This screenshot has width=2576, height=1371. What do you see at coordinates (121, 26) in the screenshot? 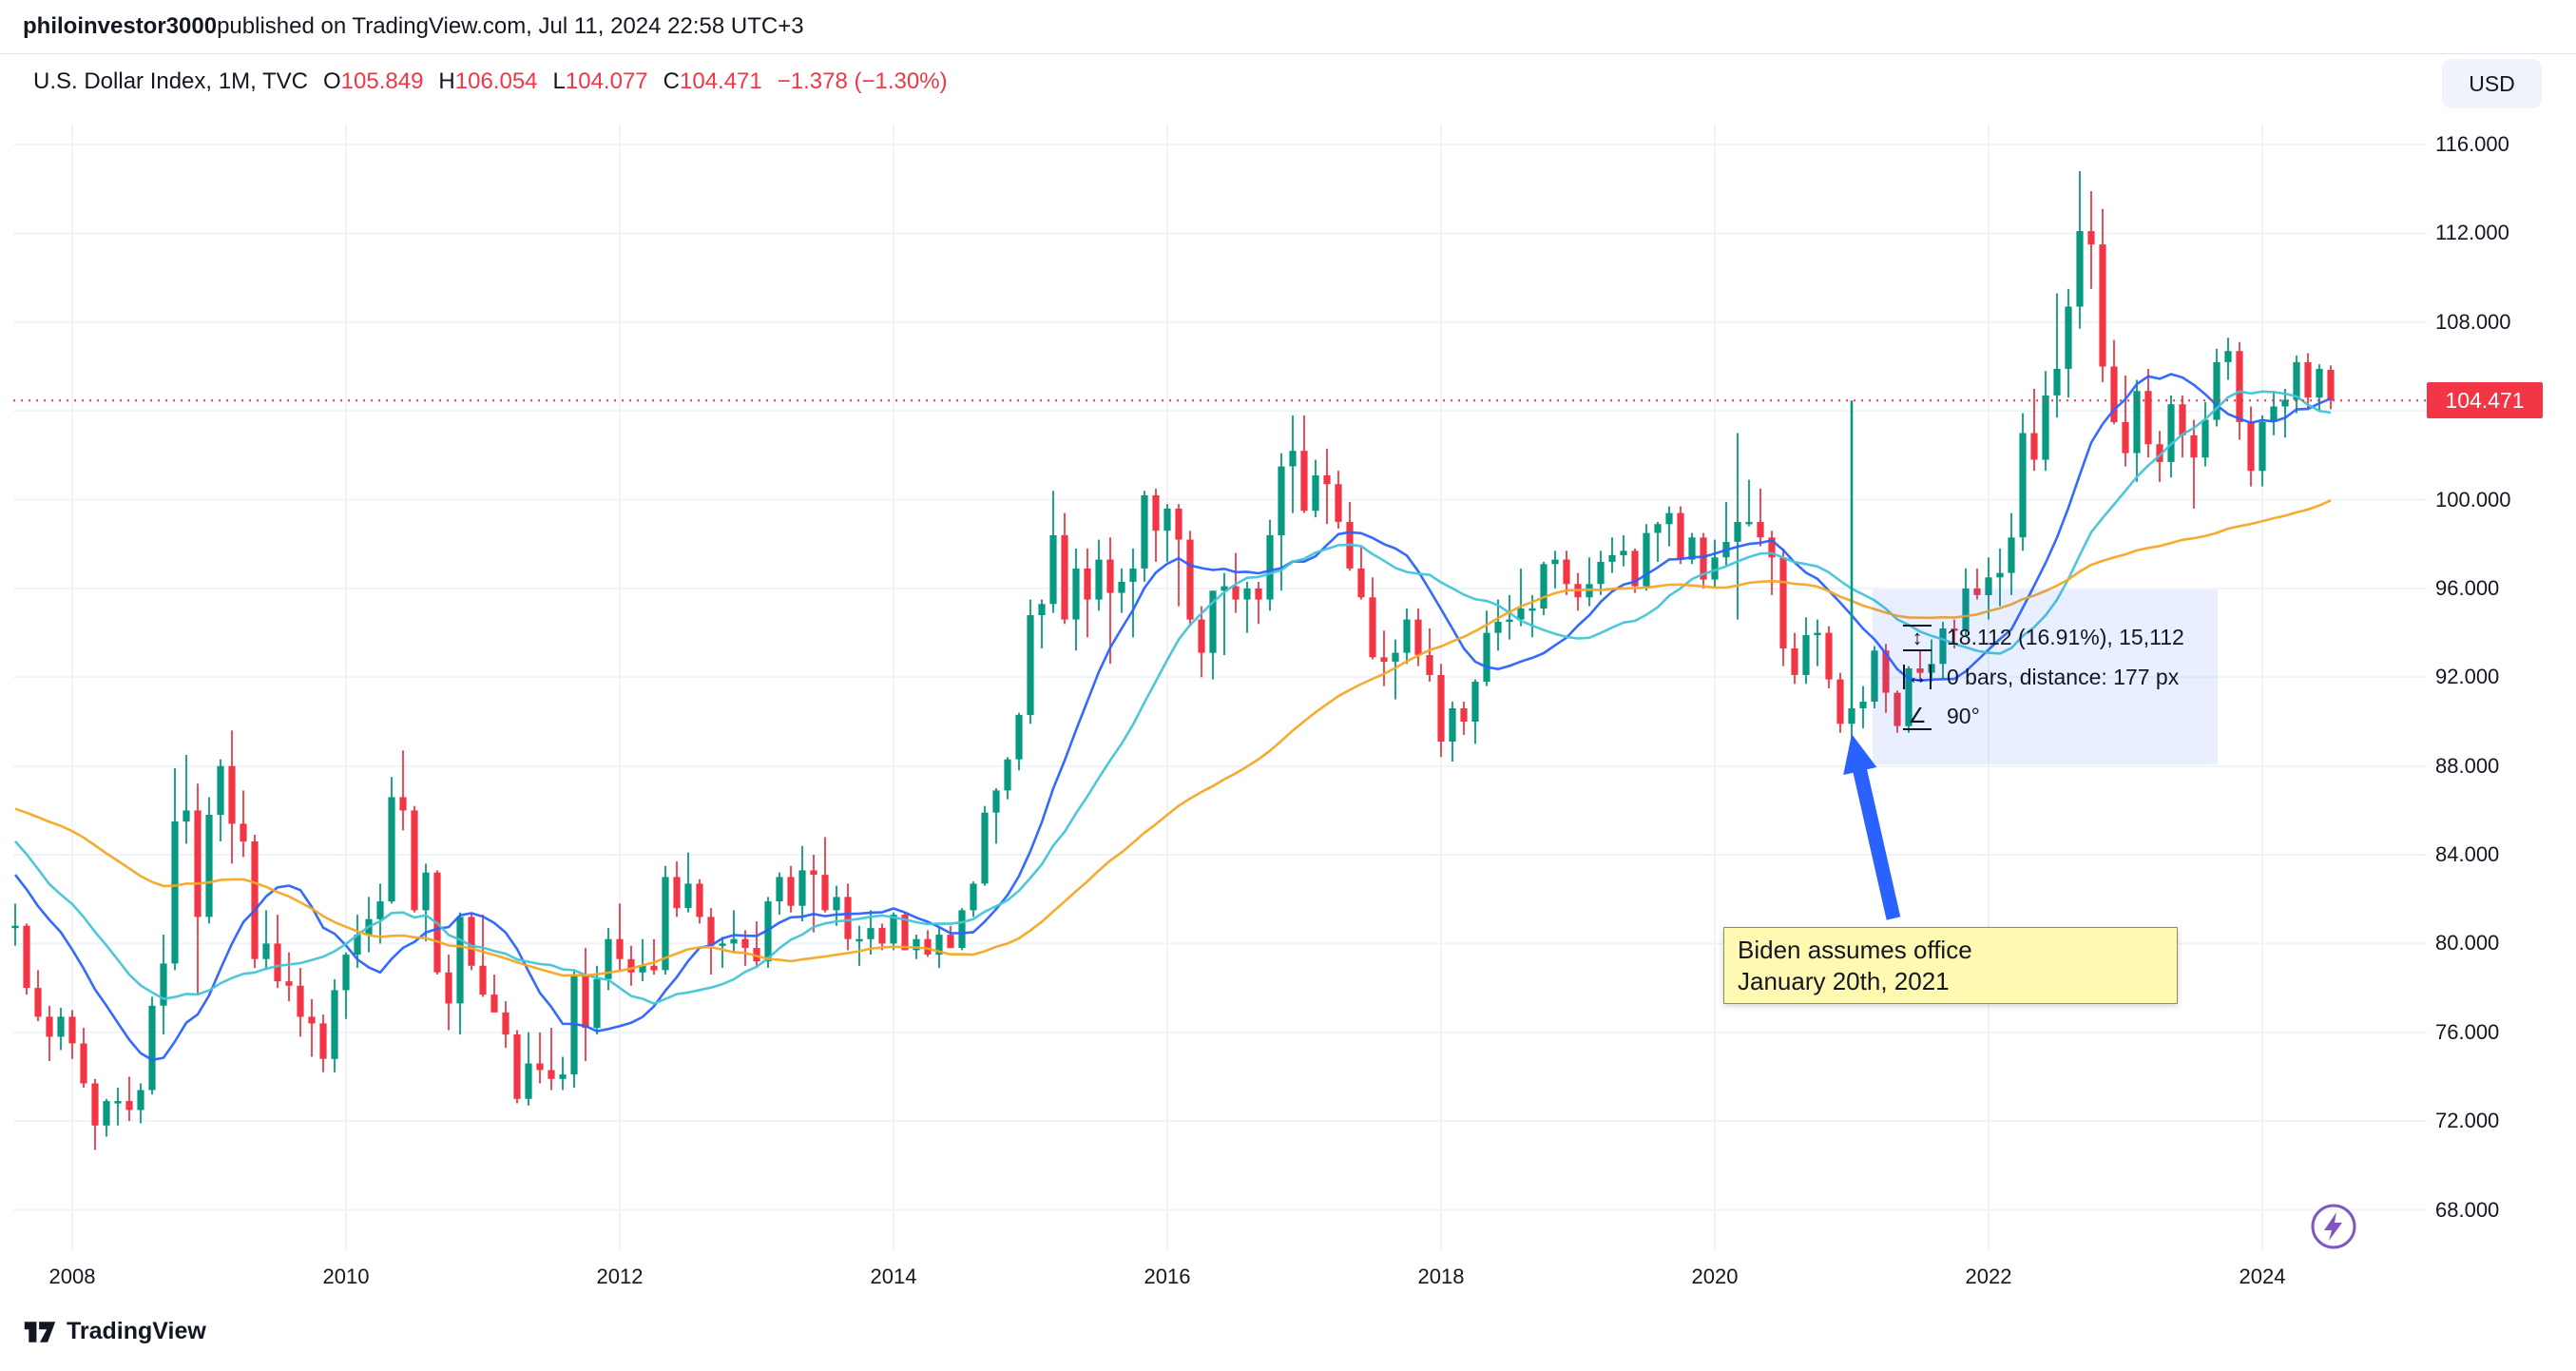
I see `author-name: philoinvestor3000` at bounding box center [121, 26].